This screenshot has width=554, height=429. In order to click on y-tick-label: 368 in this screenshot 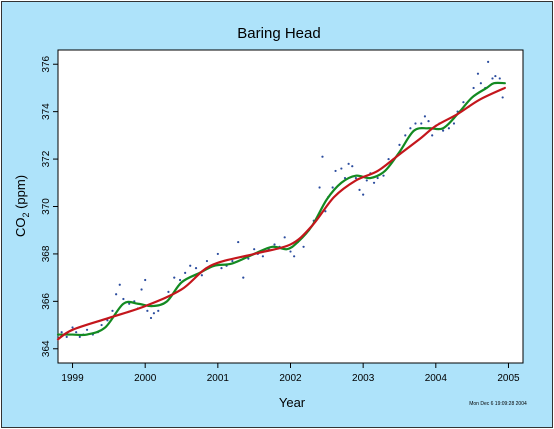, I will do `click(46, 253)`.